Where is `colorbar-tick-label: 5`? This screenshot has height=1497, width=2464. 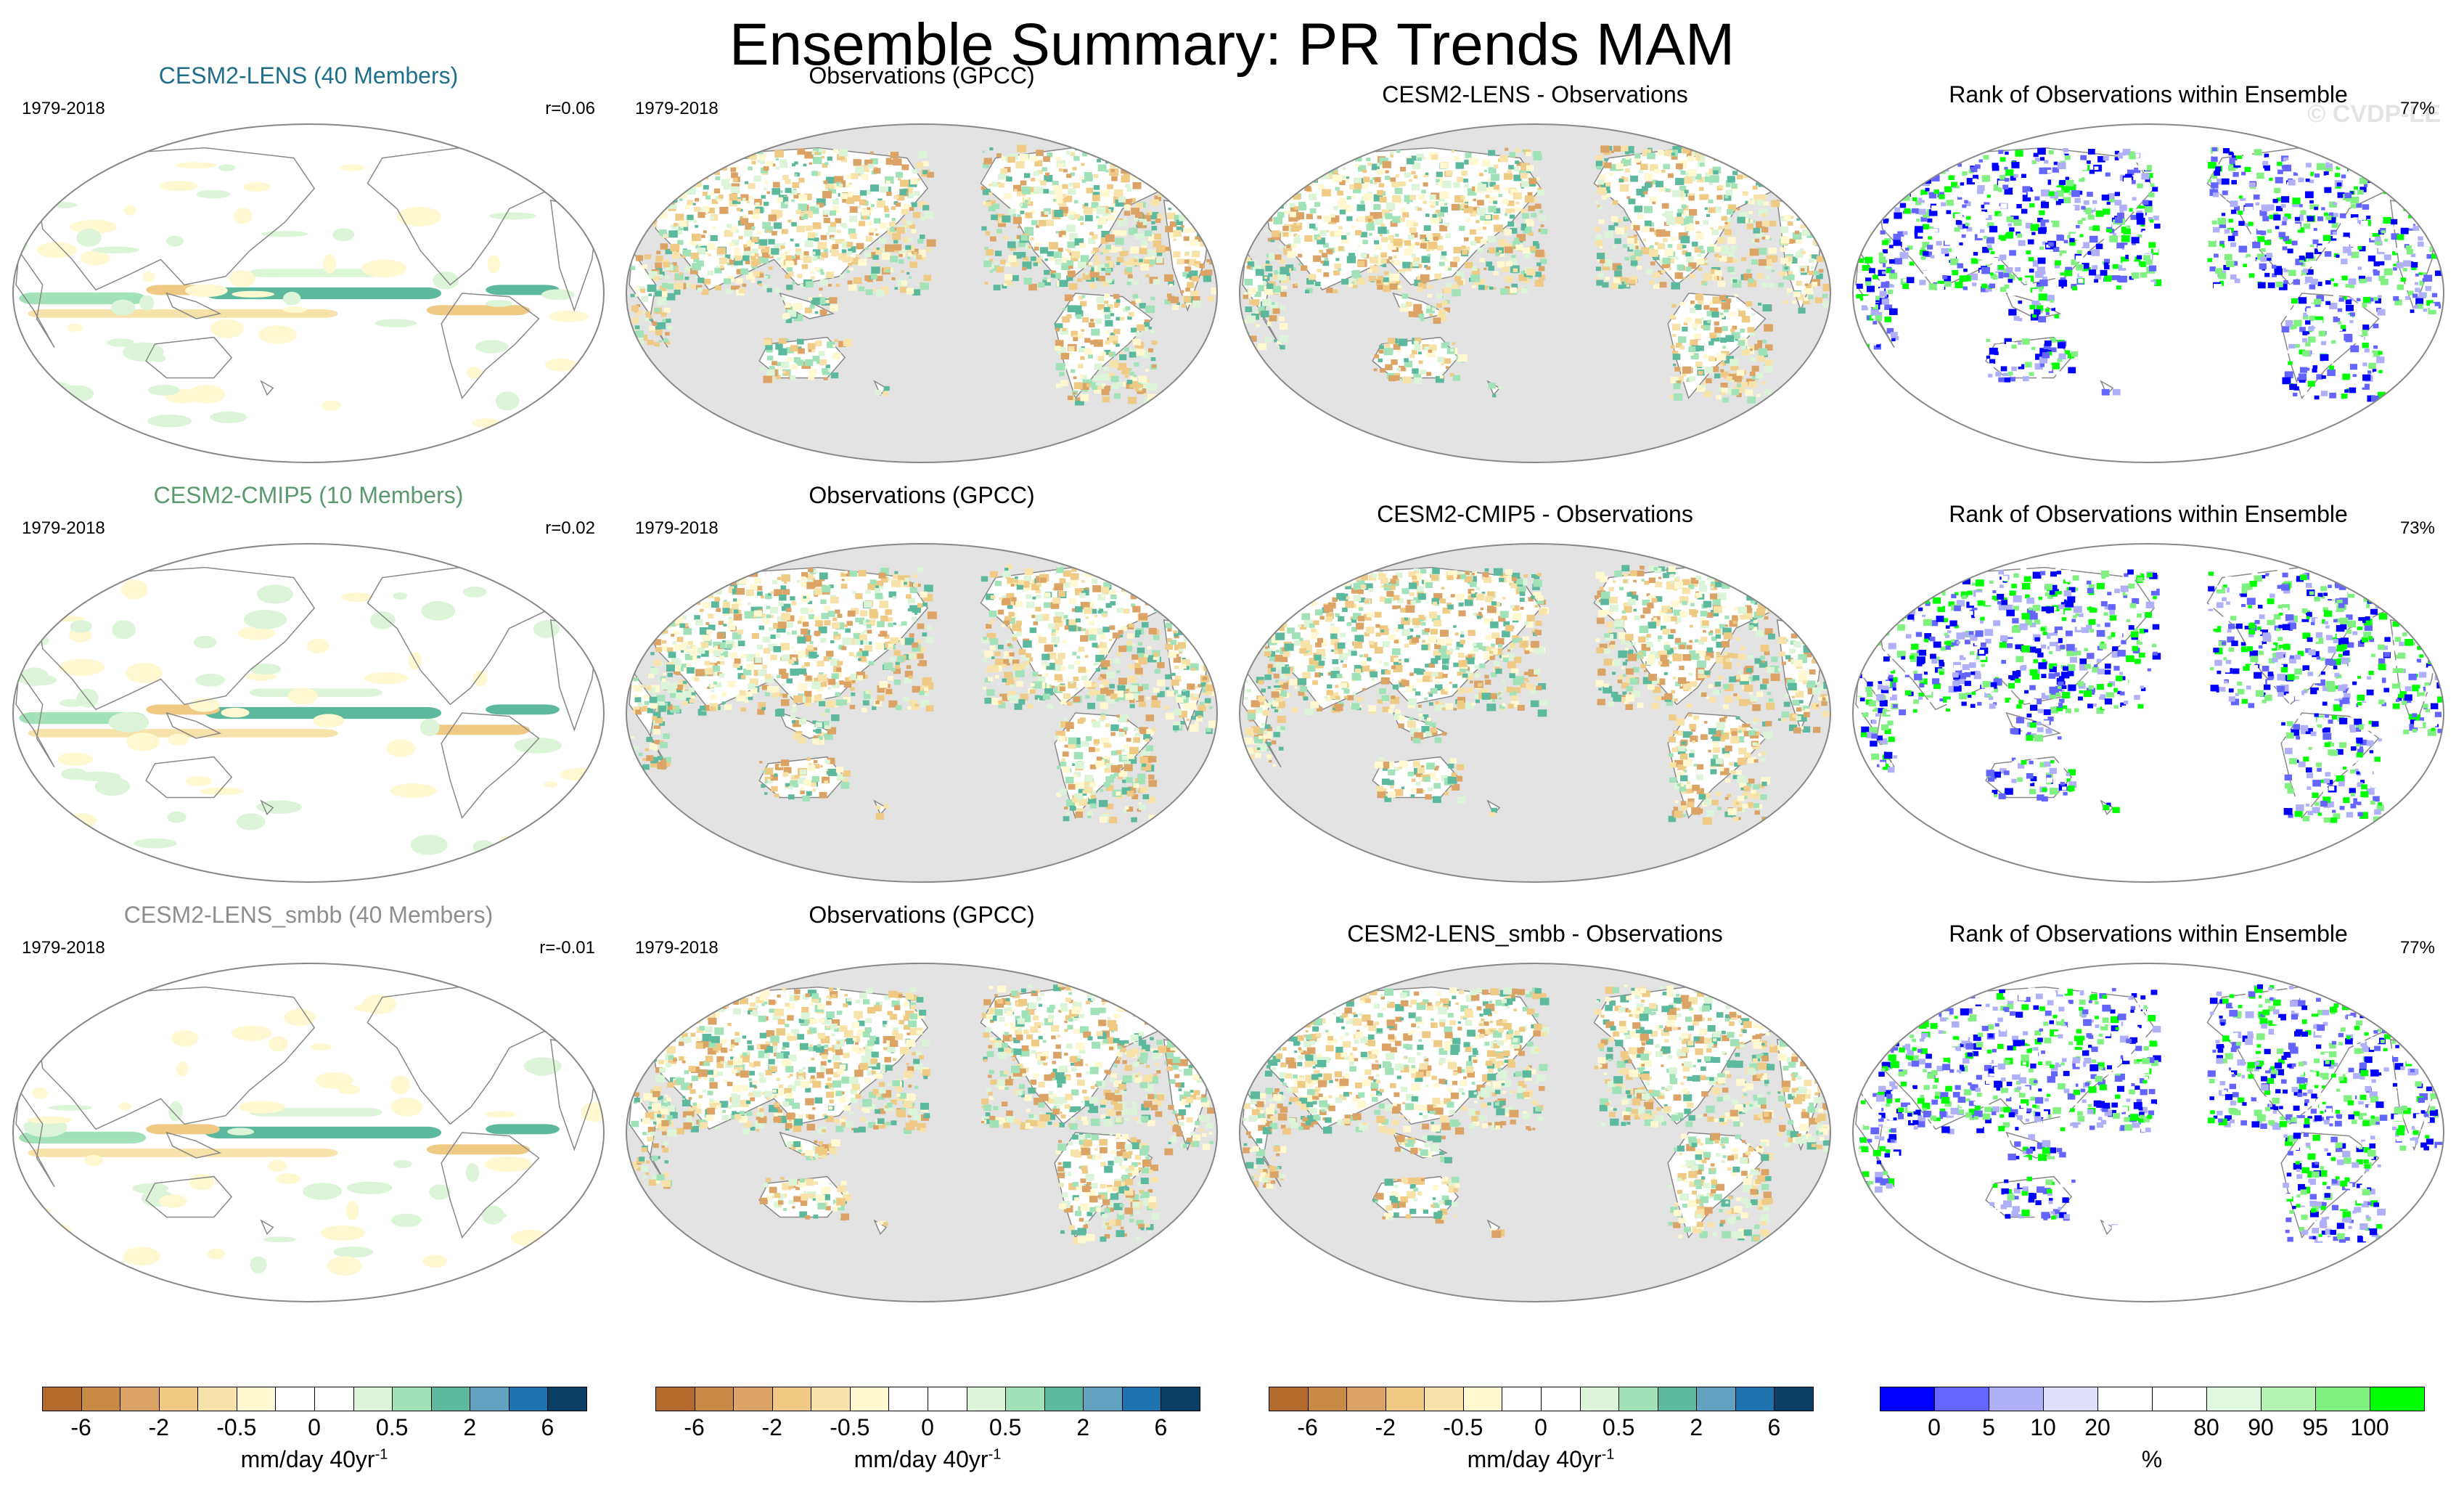
colorbar-tick-label: 5 is located at coordinates (1988, 1427).